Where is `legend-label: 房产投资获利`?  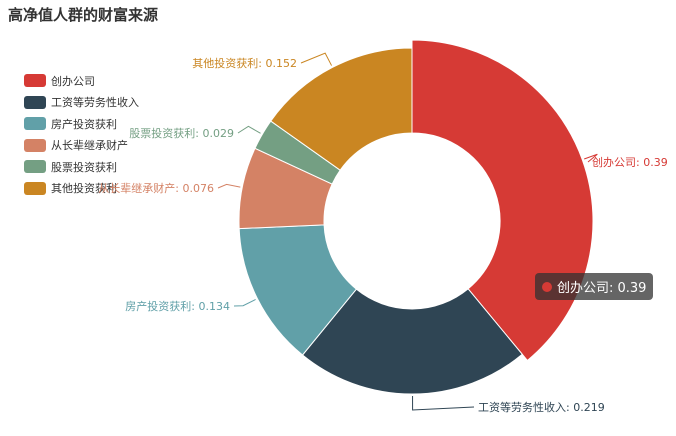
legend-label: 房产投资获利 is located at coordinates (84, 124).